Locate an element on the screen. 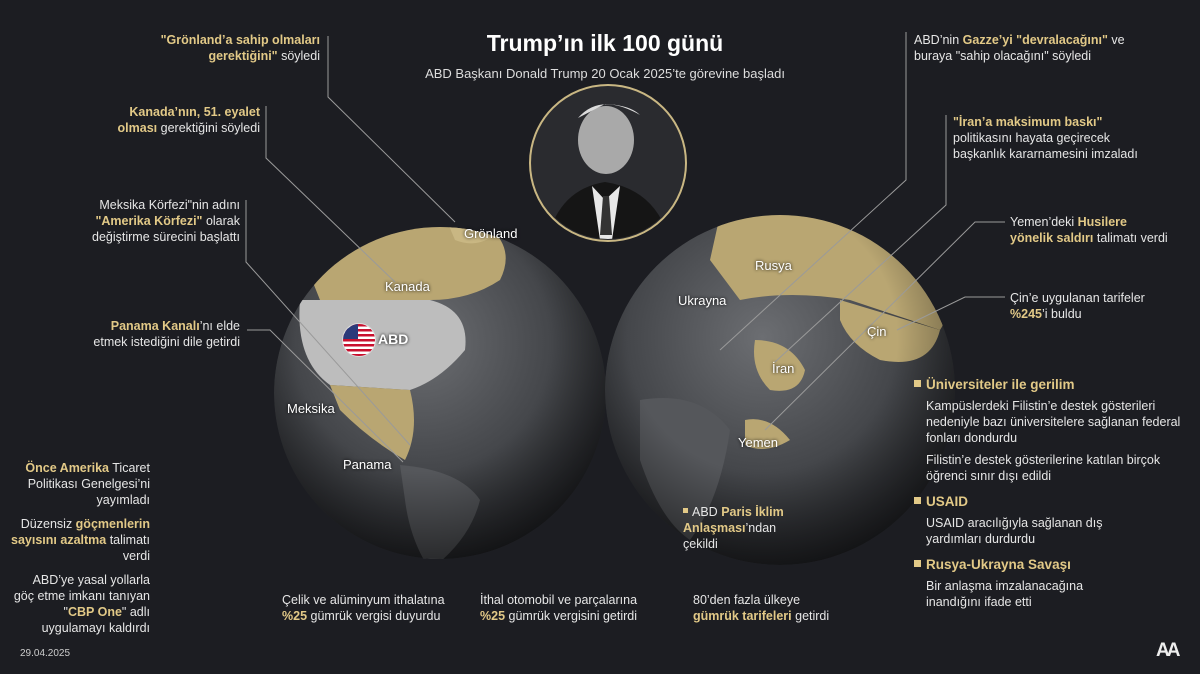 The height and width of the screenshot is (674, 1200). aa-logo-icon: AA is located at coordinates (1168, 650).